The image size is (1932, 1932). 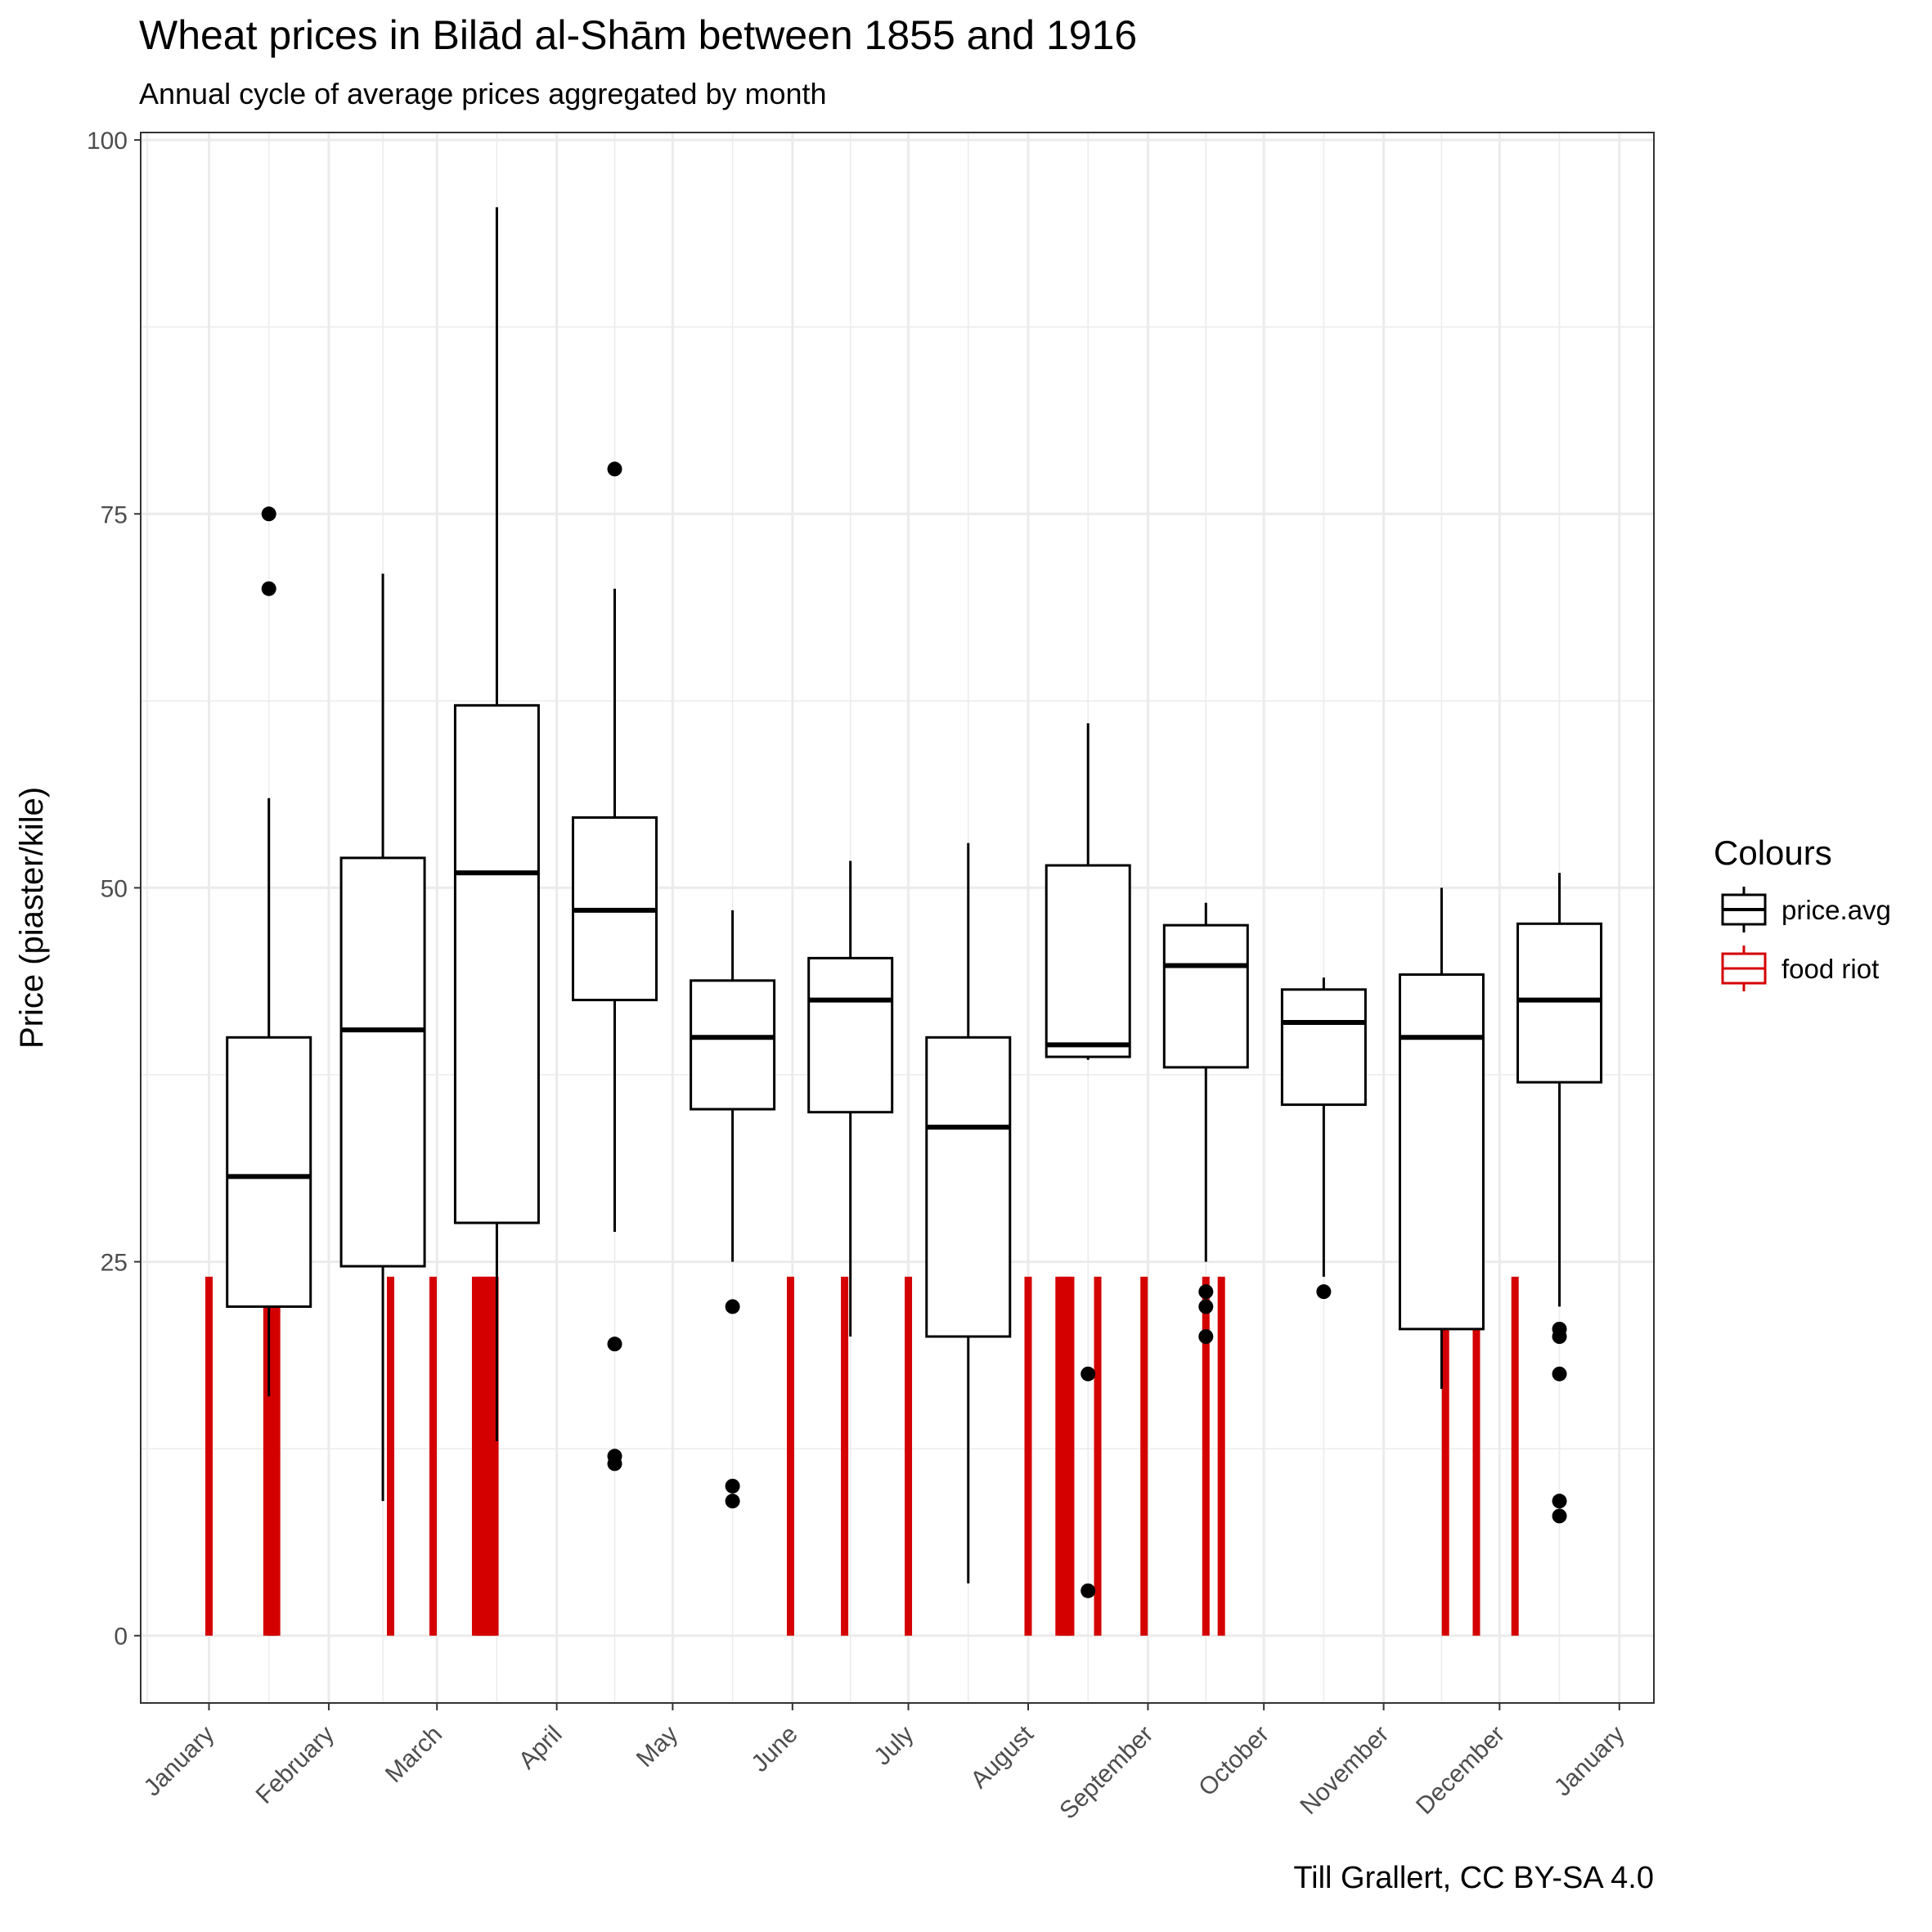 I want to click on x-tick-label: February, so click(x=295, y=1765).